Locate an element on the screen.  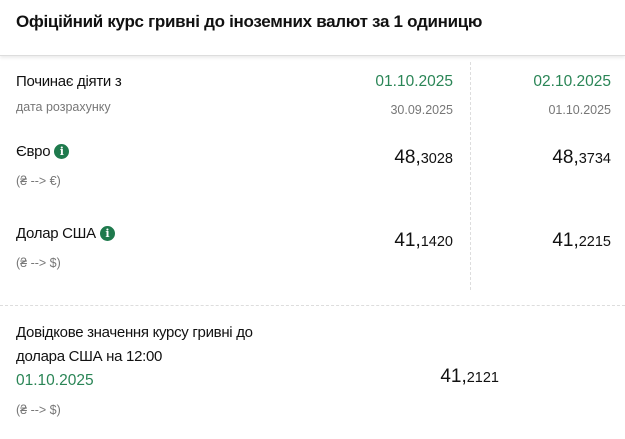
currency-name: Євро is located at coordinates (33, 151).